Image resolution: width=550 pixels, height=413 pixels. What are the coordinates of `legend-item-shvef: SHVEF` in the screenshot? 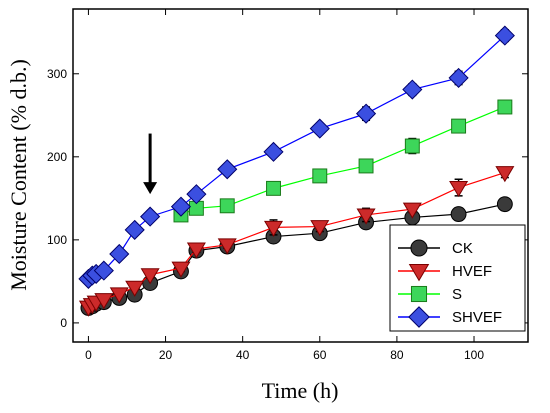 It's located at (450, 317).